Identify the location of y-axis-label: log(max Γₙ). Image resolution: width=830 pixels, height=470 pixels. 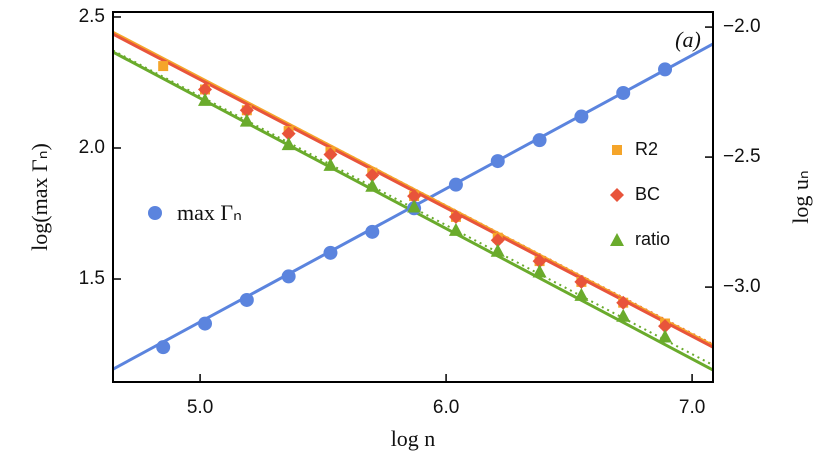
(39, 197).